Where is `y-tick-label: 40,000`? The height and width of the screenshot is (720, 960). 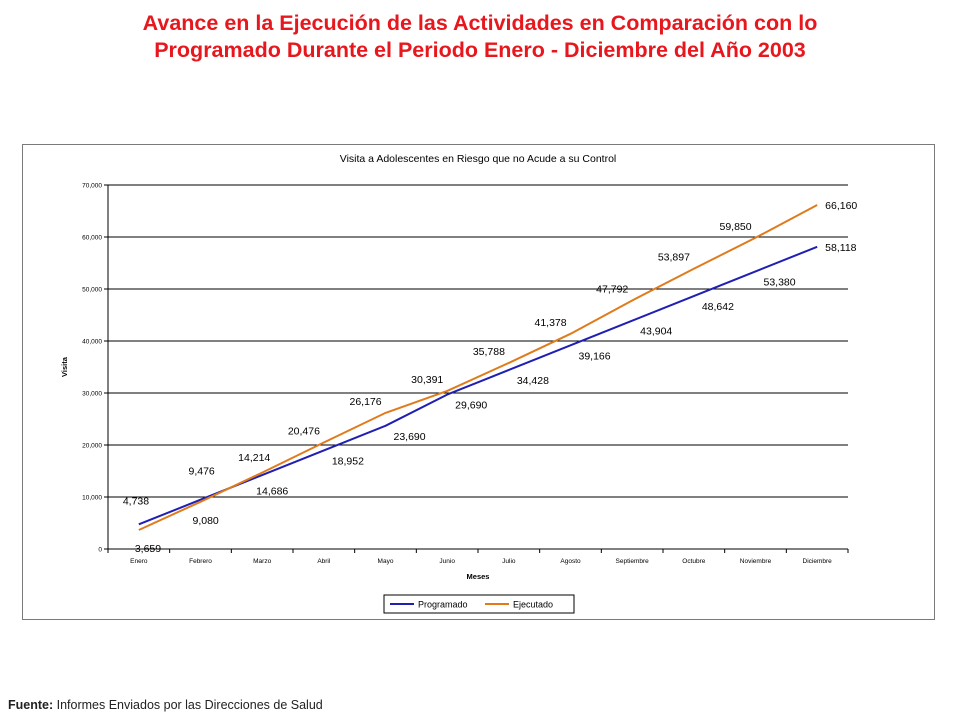
y-tick-label: 40,000 is located at coordinates (92, 342).